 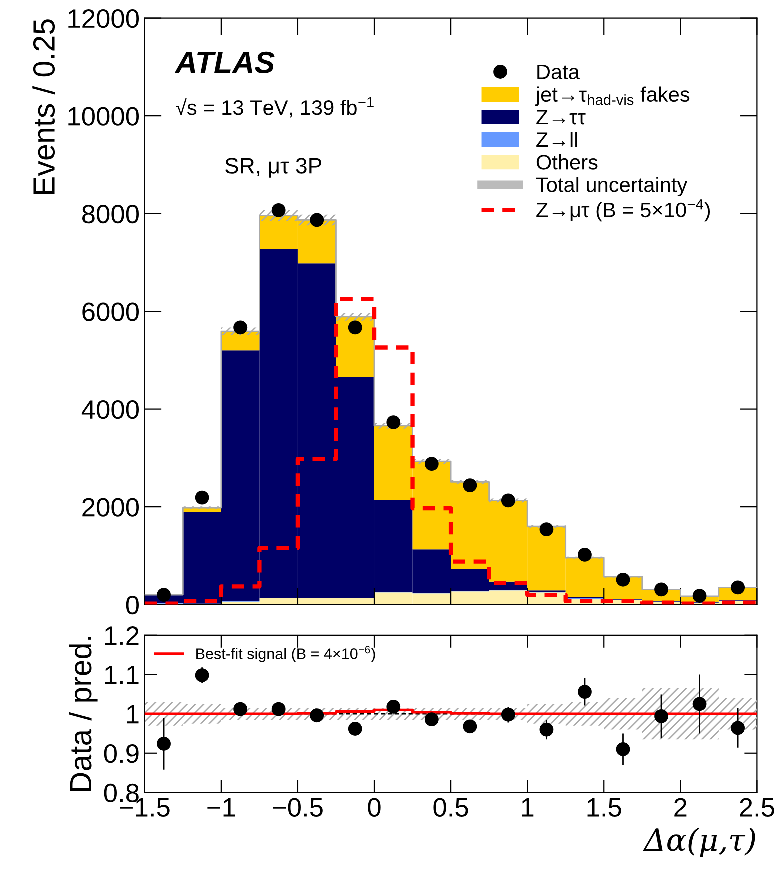 I want to click on legend-label: Best-fit signal (B = 4×10$^{−6}$), so click(x=286, y=654).